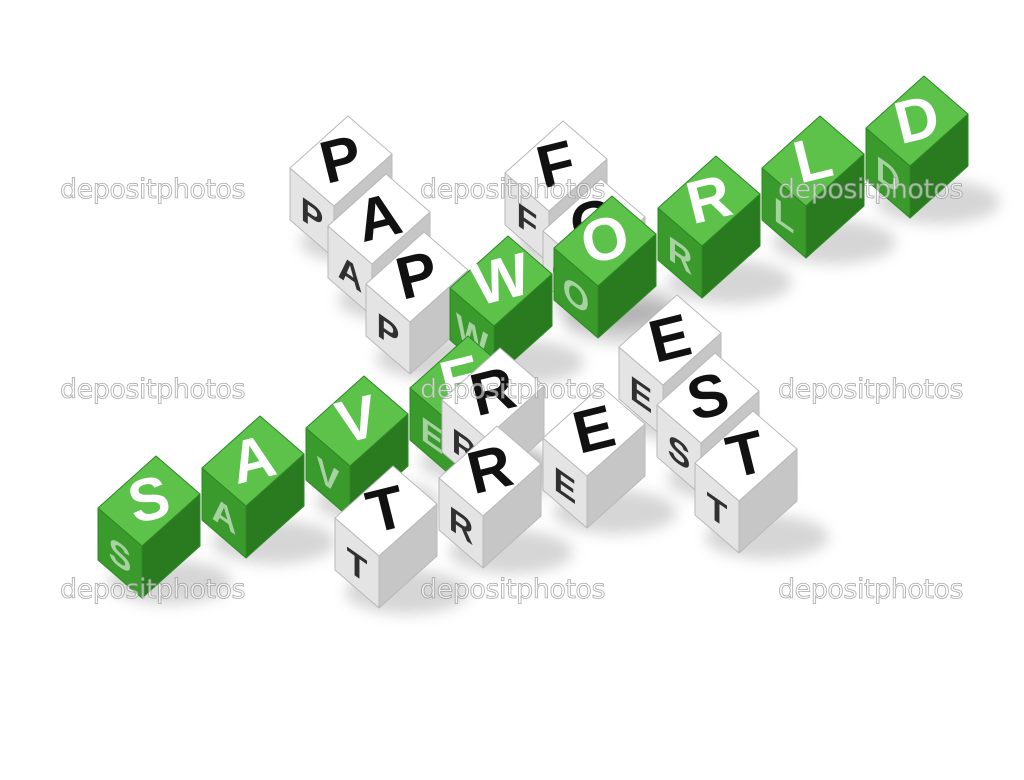 Image resolution: width=1024 pixels, height=780 pixels. What do you see at coordinates (432, 436) in the screenshot?
I see `save-cube-4-side-letter: E` at bounding box center [432, 436].